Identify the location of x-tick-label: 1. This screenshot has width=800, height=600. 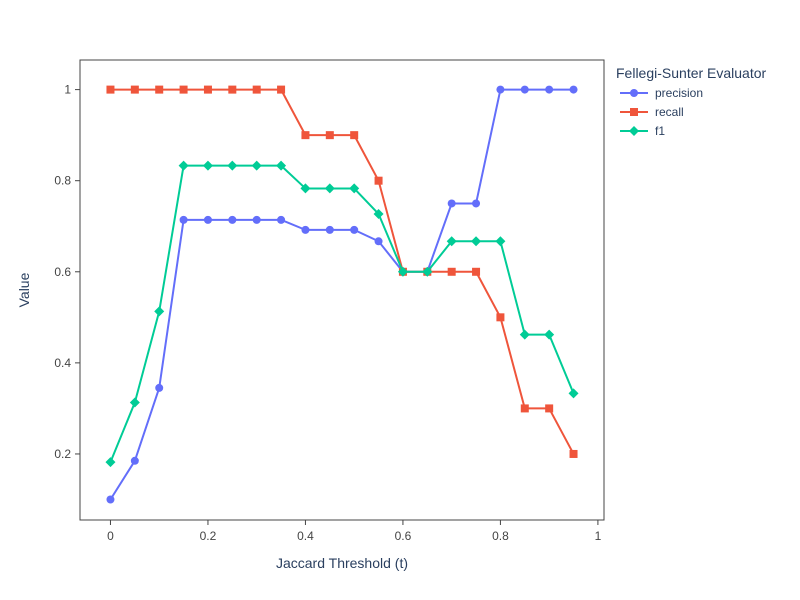
(598, 536).